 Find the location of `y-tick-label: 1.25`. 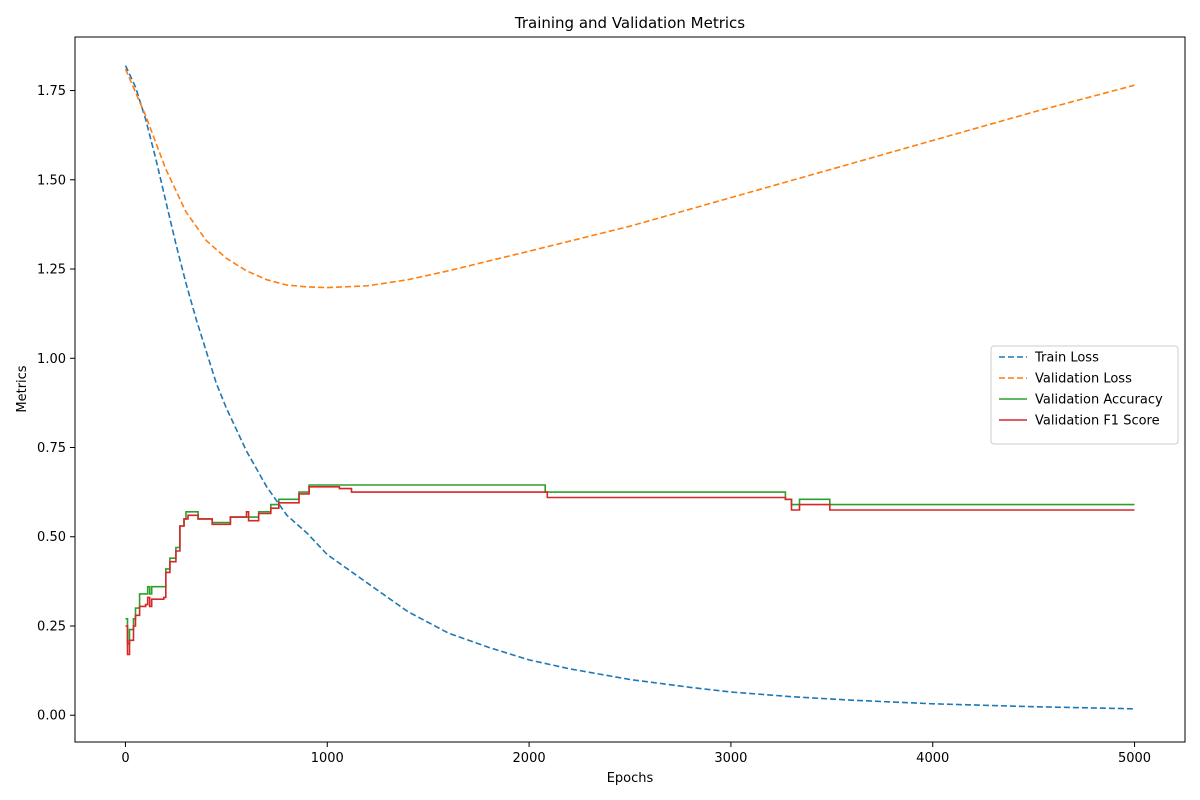

y-tick-label: 1.25 is located at coordinates (51, 270).